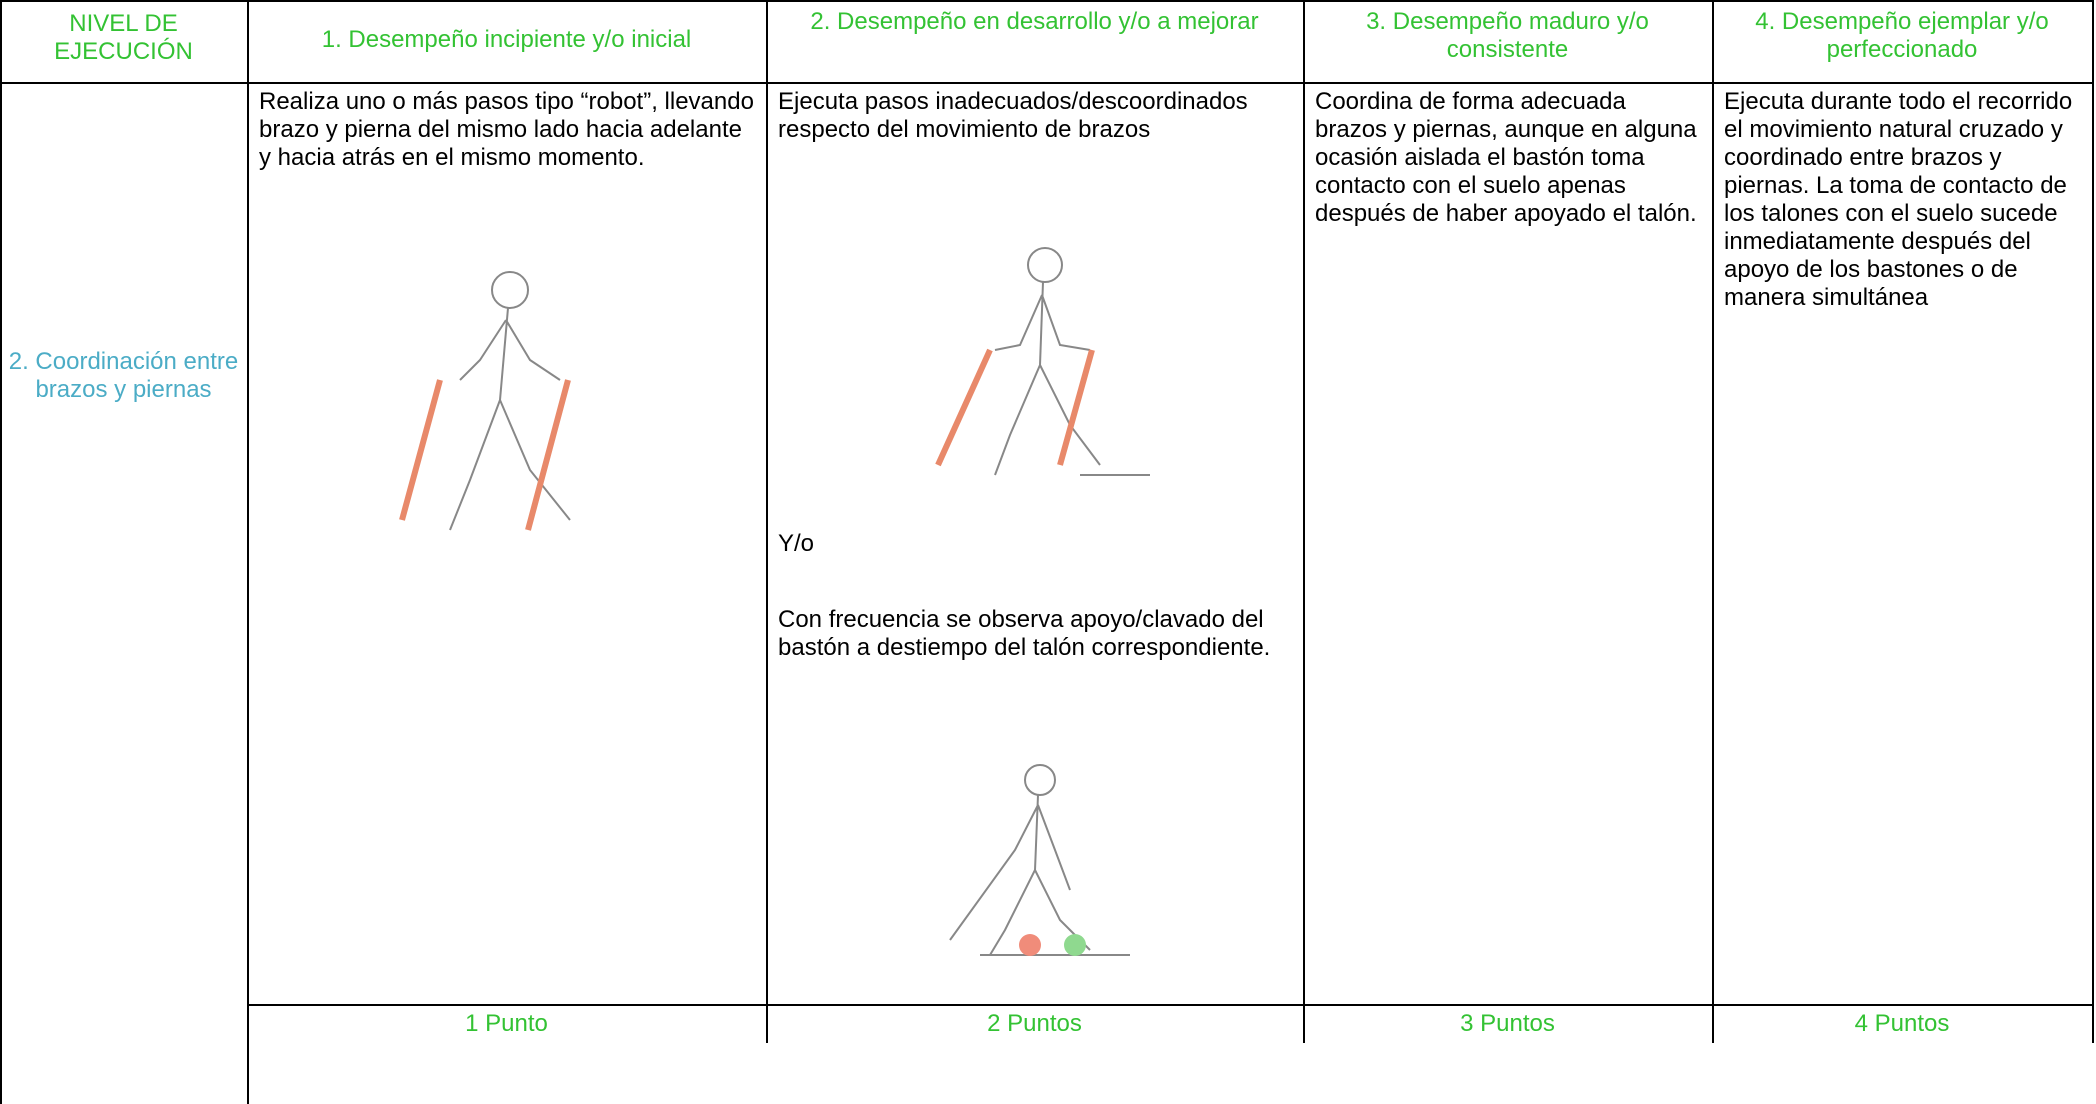 The height and width of the screenshot is (1104, 2096). I want to click on cell-text: Y/o, so click(796, 543).